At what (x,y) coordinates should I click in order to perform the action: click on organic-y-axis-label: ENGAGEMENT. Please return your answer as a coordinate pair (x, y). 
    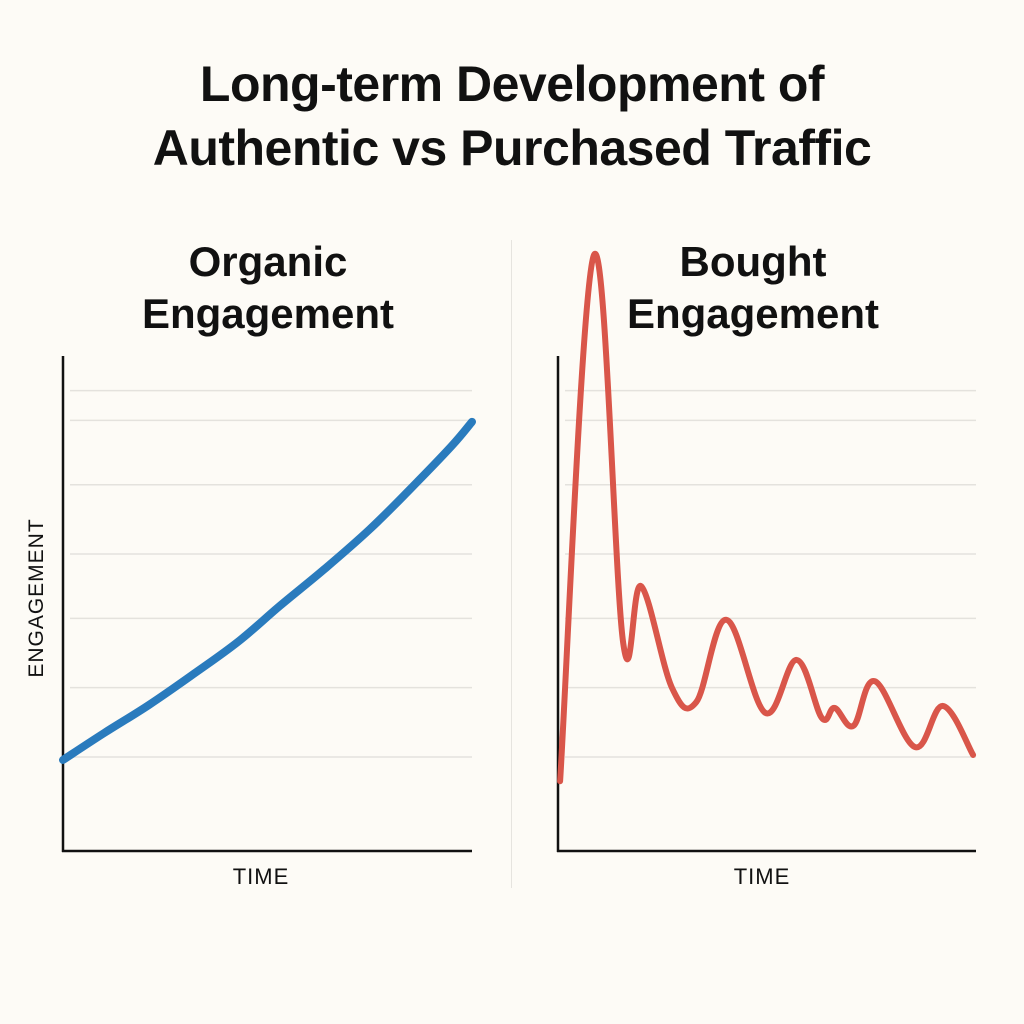
    Looking at the image, I should click on (36, 598).